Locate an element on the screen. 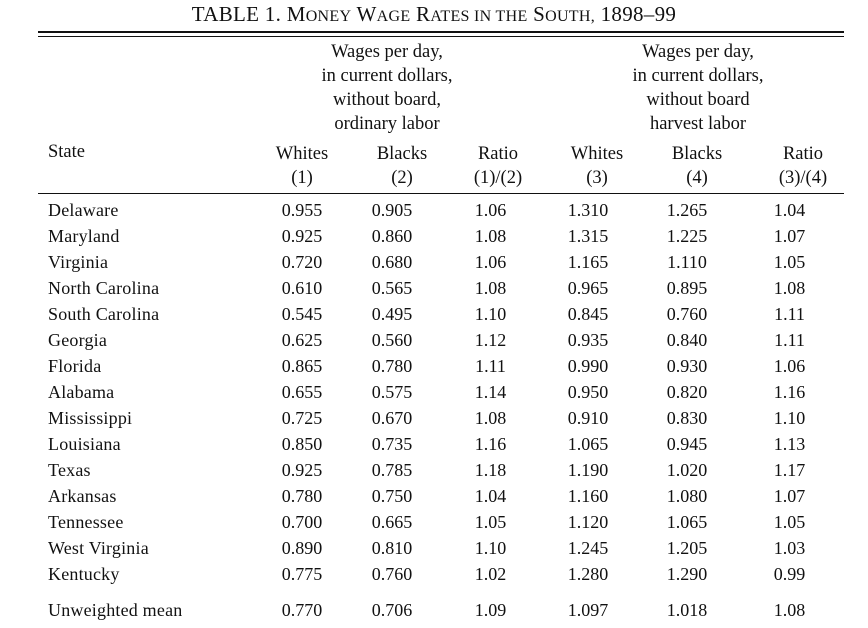 The image size is (868, 628). column-header-ratio-3-4: Ratio (3)/(4) is located at coordinates (803, 166).